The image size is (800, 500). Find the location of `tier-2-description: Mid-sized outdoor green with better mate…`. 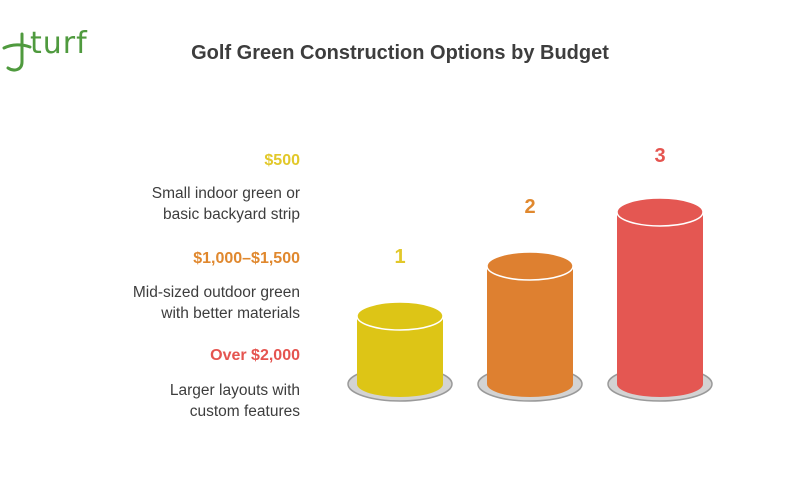

tier-2-description: Mid-sized outdoor green with better mate… is located at coordinates (216, 303).